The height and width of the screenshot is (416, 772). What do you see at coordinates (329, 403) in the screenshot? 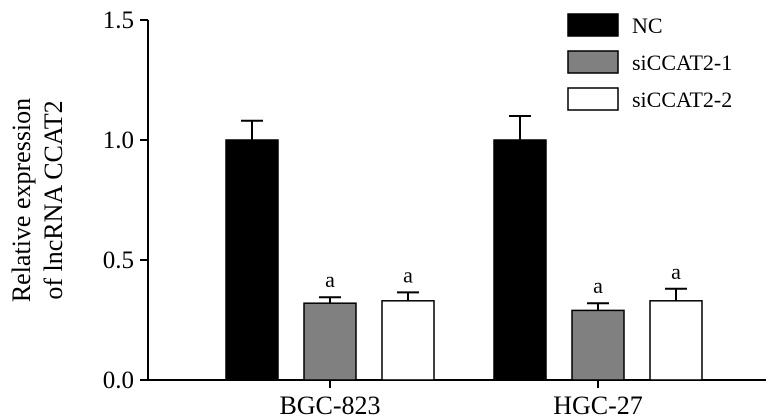
I see `x-category-label: BGC-823` at bounding box center [329, 403].